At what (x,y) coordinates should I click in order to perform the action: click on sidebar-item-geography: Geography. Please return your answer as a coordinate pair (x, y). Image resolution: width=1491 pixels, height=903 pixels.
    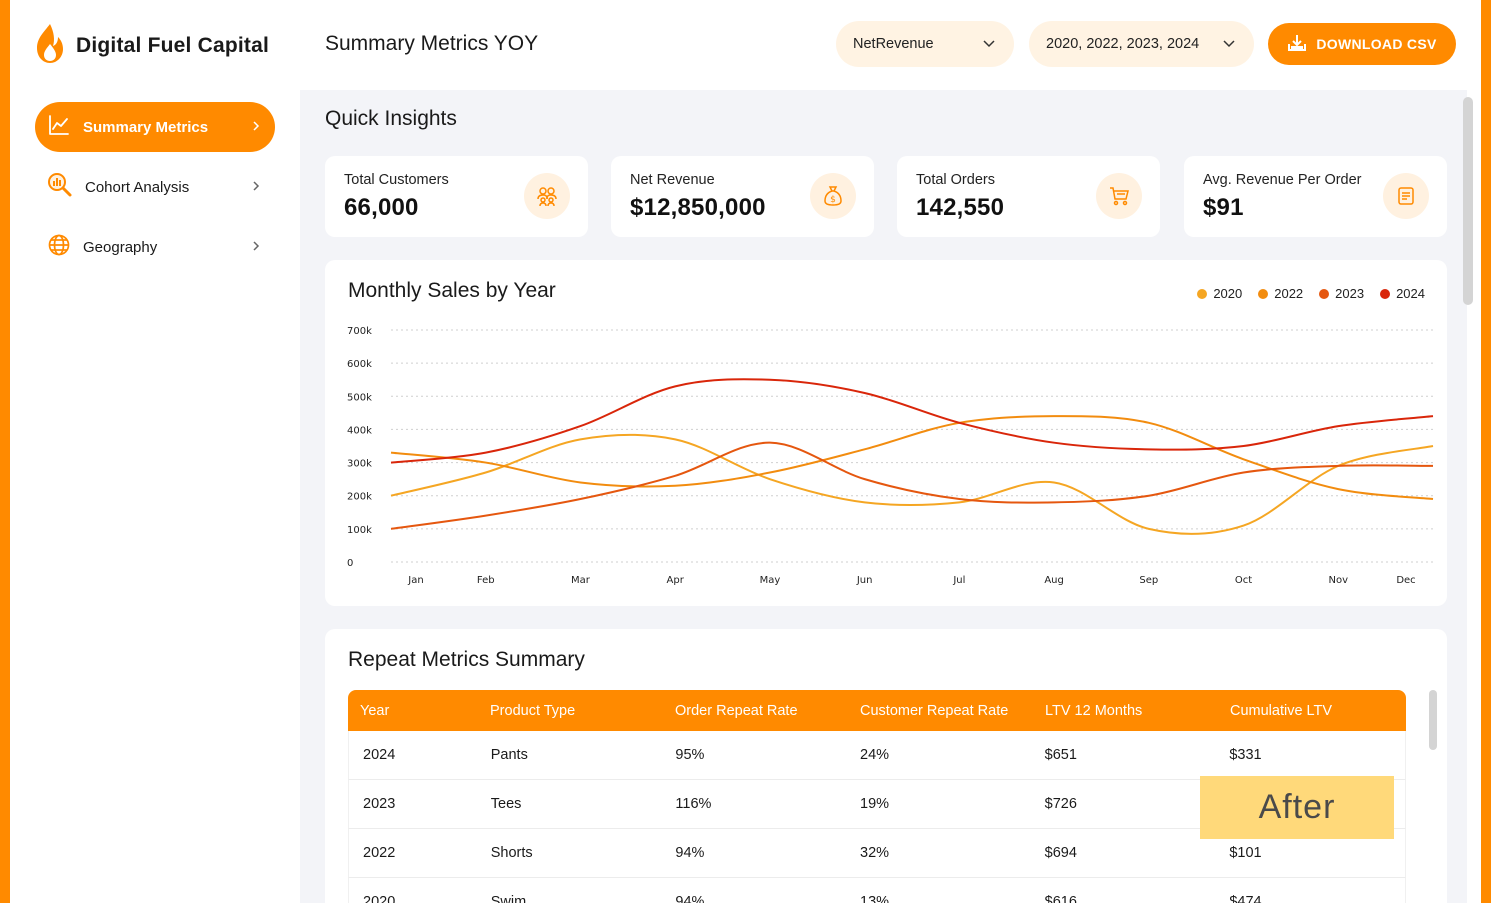
    Looking at the image, I should click on (155, 247).